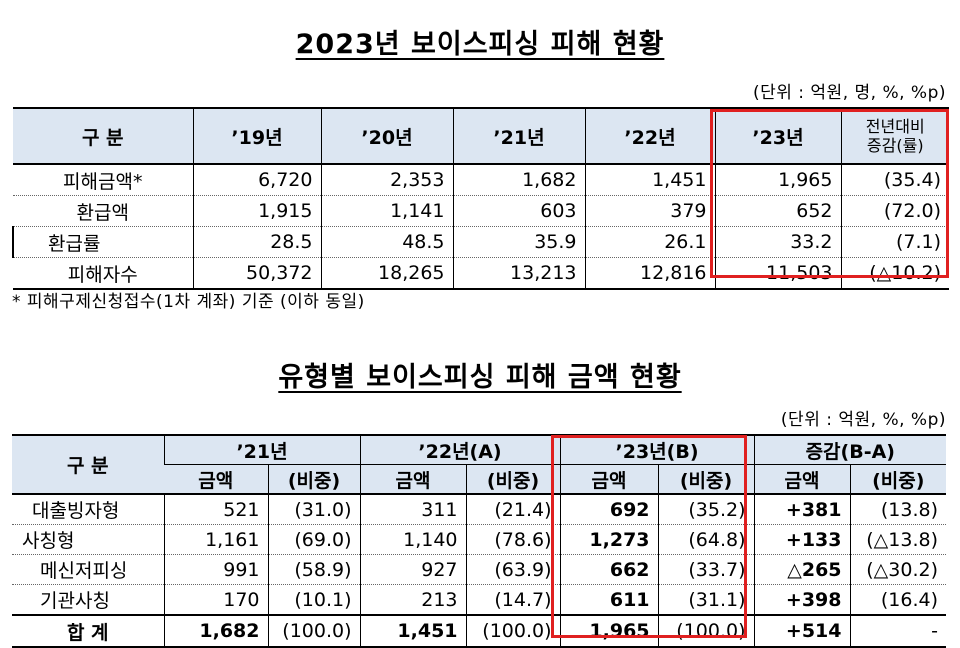 The image size is (960, 648). Describe the element at coordinates (481, 211) in the screenshot. I see `table-row: 환급액 1,915 1,141 603 379 652 (72.0)` at that location.